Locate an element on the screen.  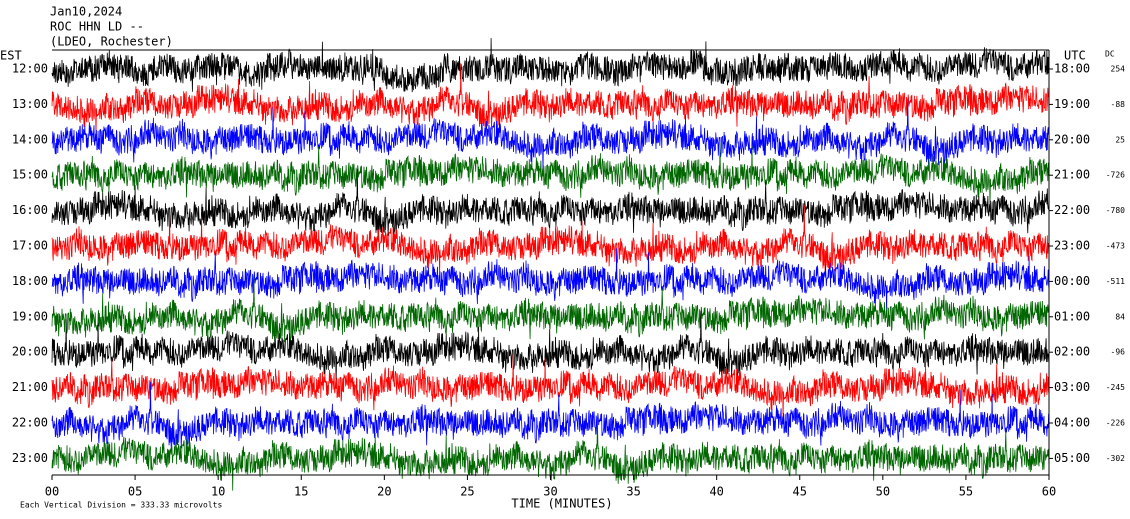
utc-label: 21:00 is located at coordinates (1072, 175).